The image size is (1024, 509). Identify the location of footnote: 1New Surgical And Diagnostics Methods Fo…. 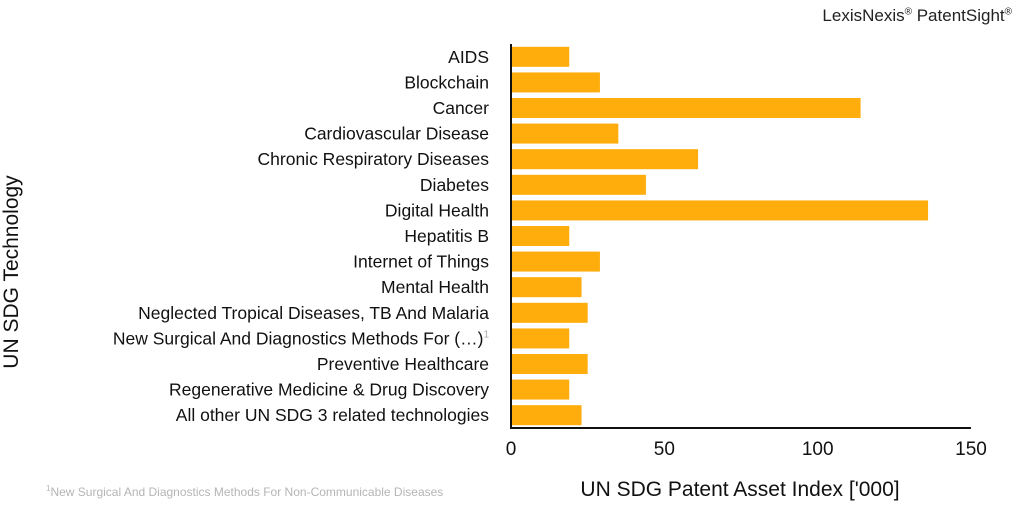
(245, 491).